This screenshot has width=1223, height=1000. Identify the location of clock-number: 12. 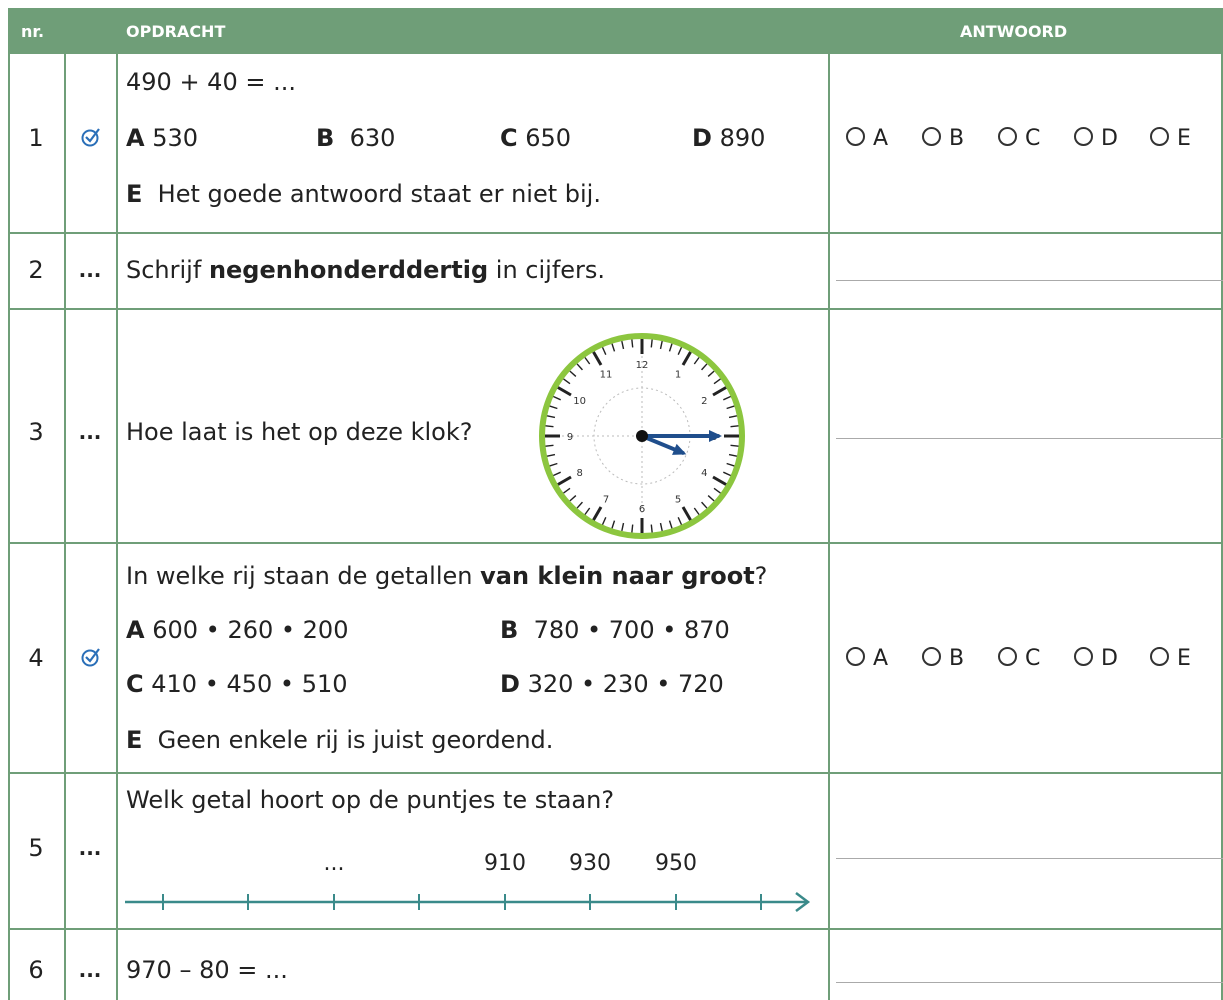
(642, 365).